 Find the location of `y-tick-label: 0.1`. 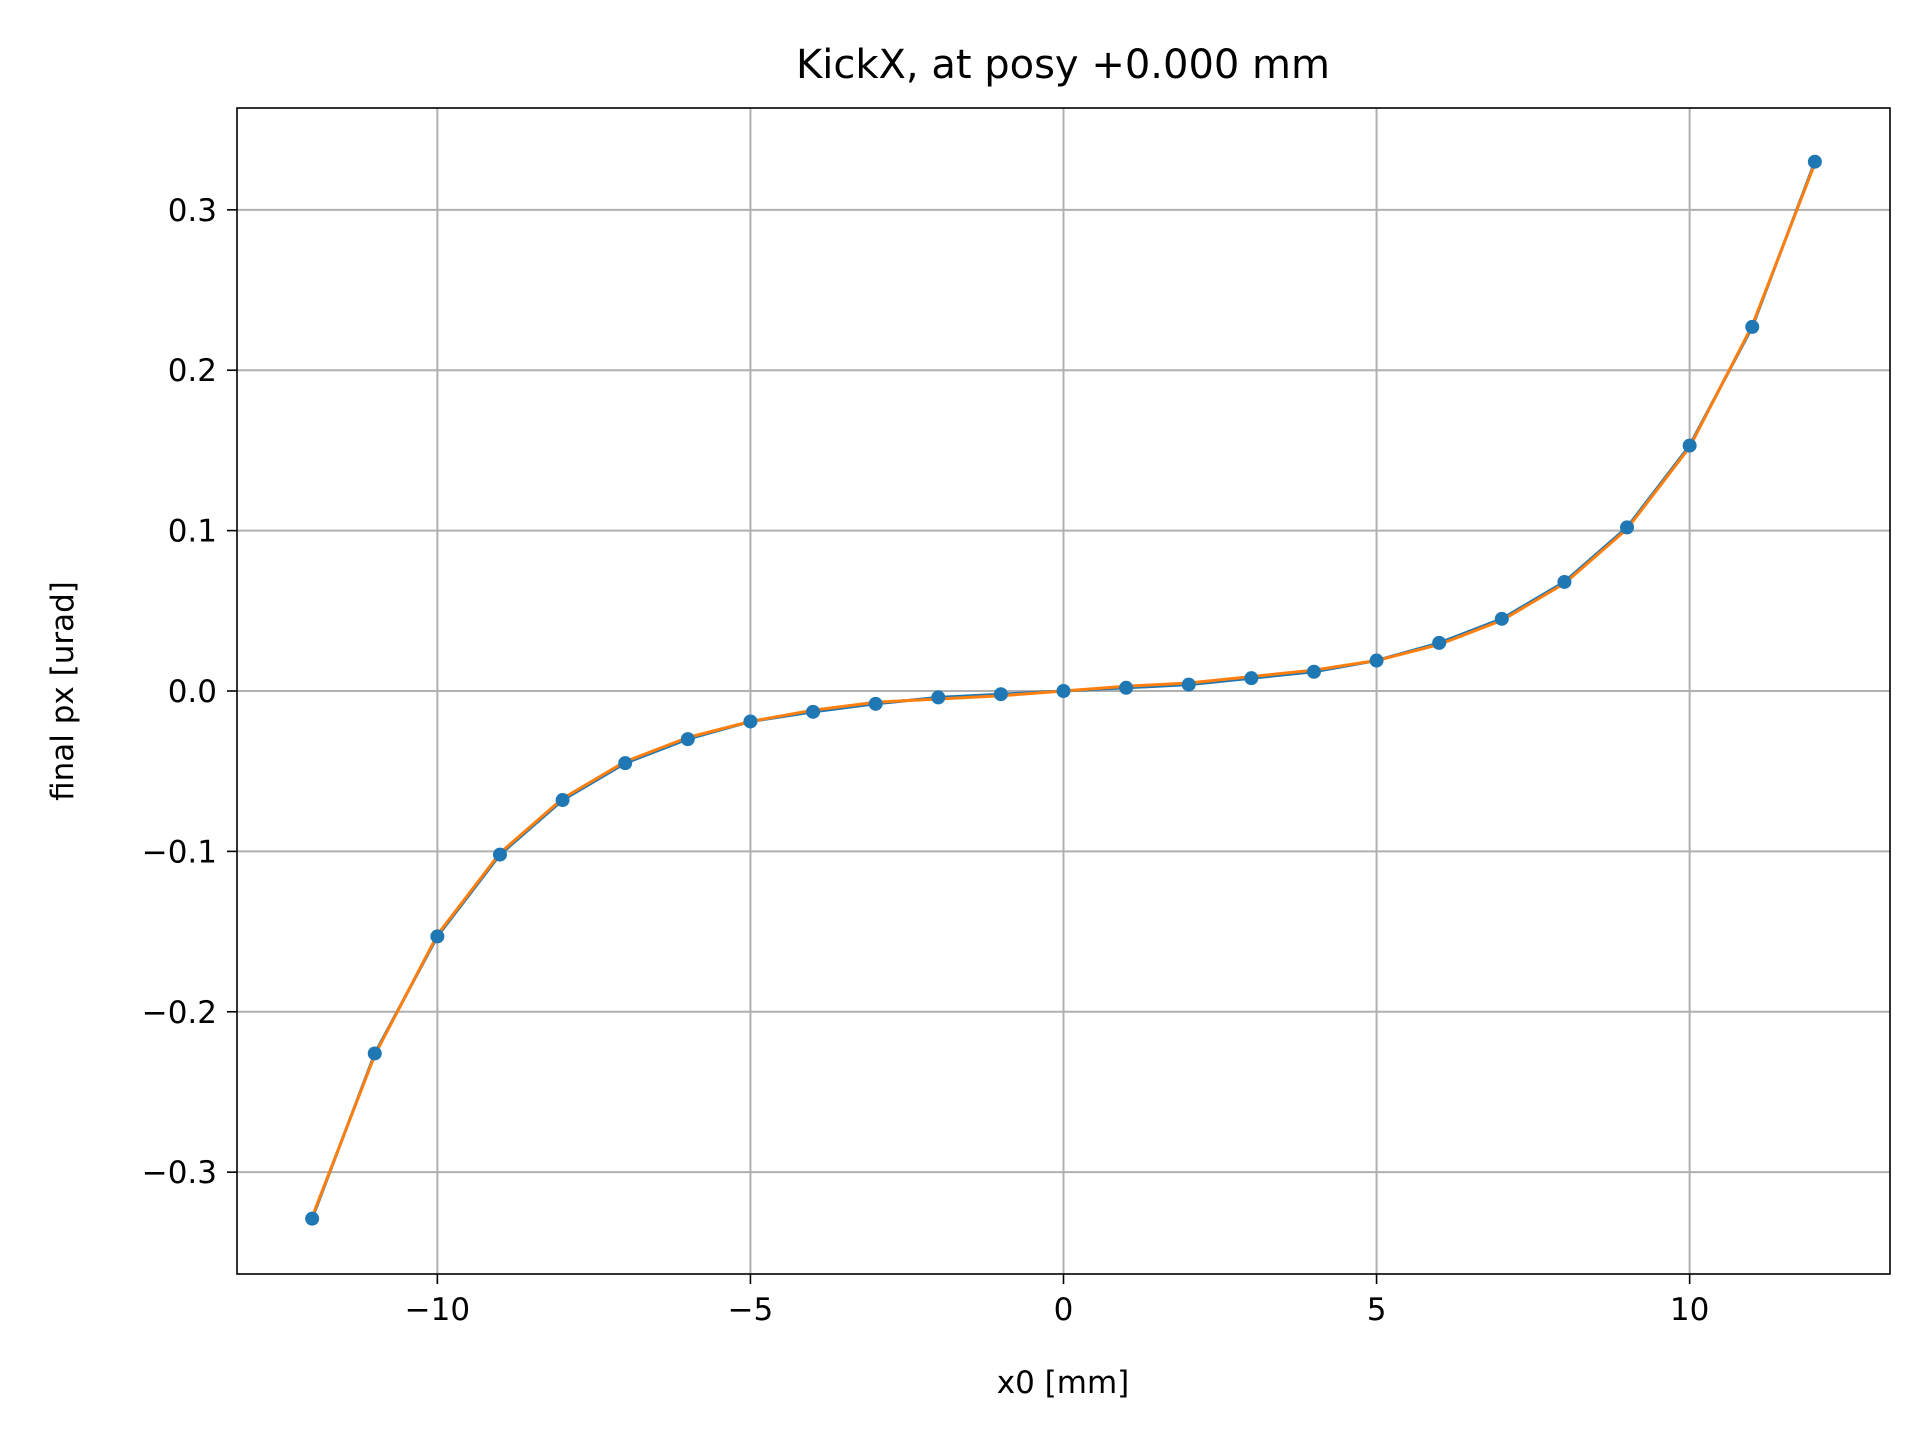

y-tick-label: 0.1 is located at coordinates (192, 532).